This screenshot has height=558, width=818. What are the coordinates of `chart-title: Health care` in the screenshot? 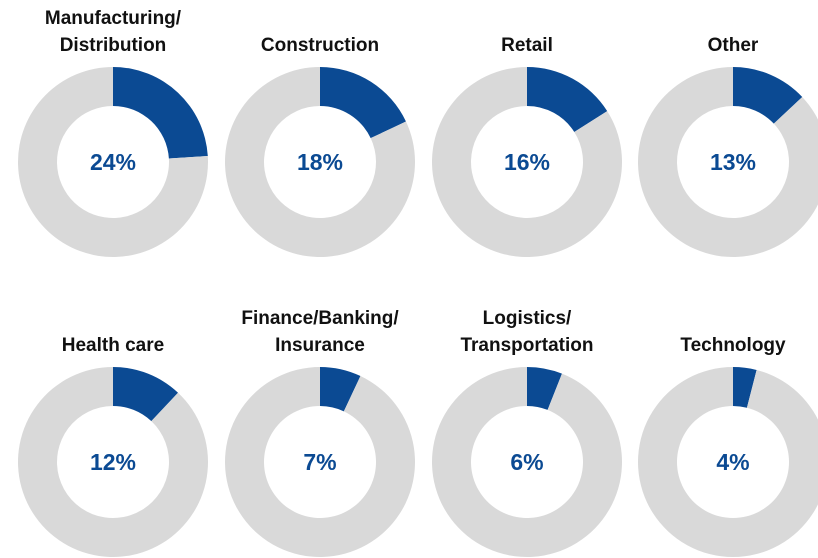 It's located at (113, 345).